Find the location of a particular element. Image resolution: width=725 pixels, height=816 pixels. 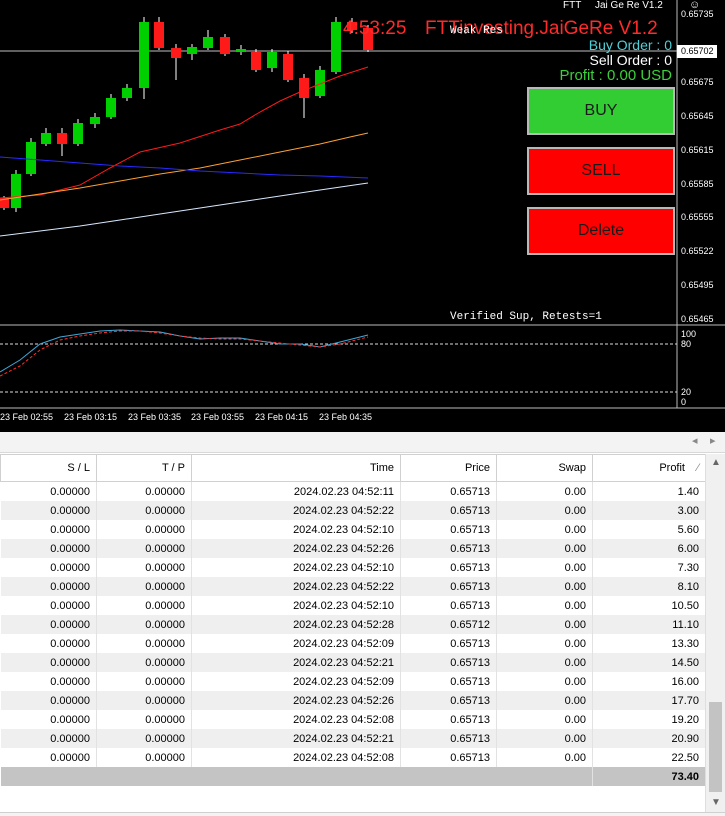

col-header-profit: Profit ⁄ is located at coordinates (649, 468).